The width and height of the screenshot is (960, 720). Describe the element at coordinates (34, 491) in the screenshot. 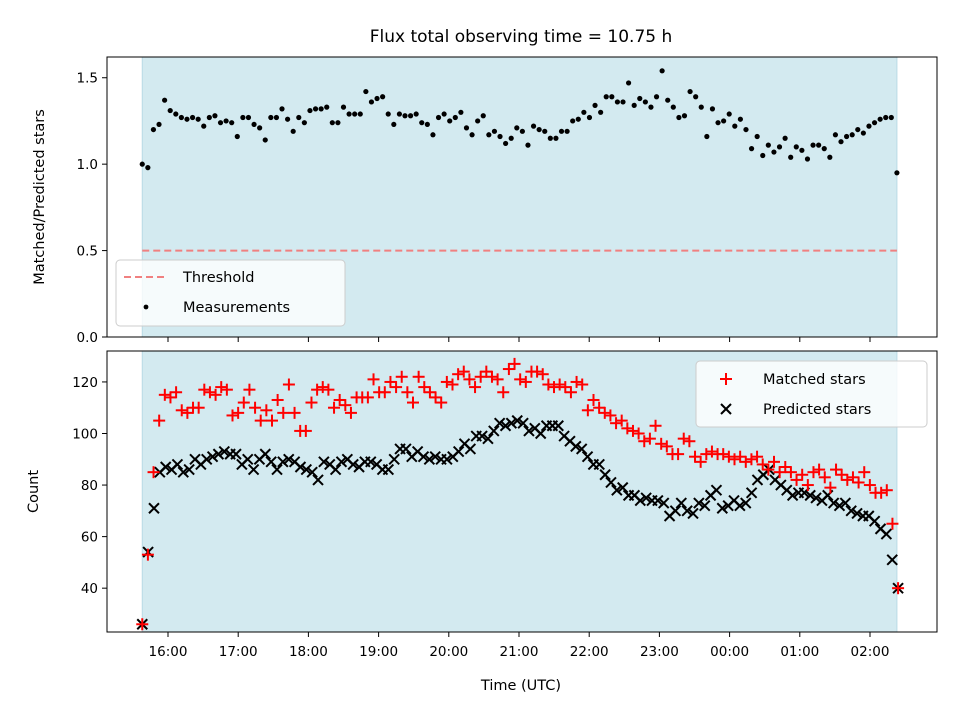

I see `count-y-label: Count` at that location.